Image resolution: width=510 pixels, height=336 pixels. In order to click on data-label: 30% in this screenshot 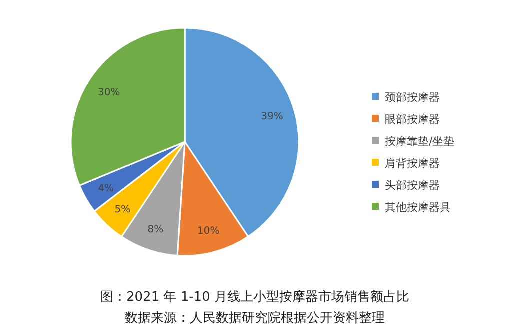, I will do `click(109, 92)`.